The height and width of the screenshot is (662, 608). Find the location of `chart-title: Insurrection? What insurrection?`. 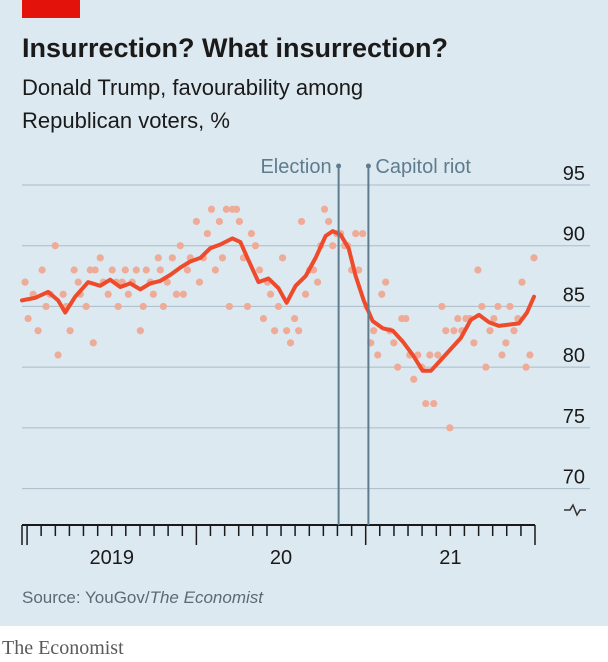

chart-title: Insurrection? What insurrection? is located at coordinates (235, 48).